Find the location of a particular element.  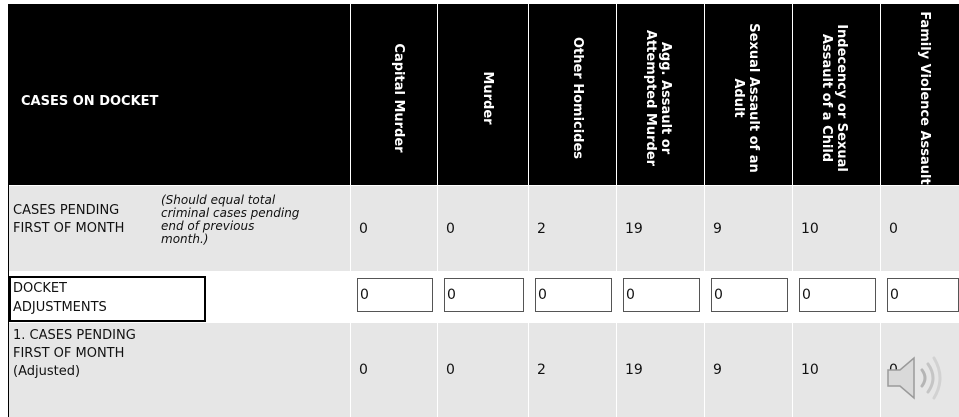

col-header-label: Other Homicides is located at coordinates (577, 96).